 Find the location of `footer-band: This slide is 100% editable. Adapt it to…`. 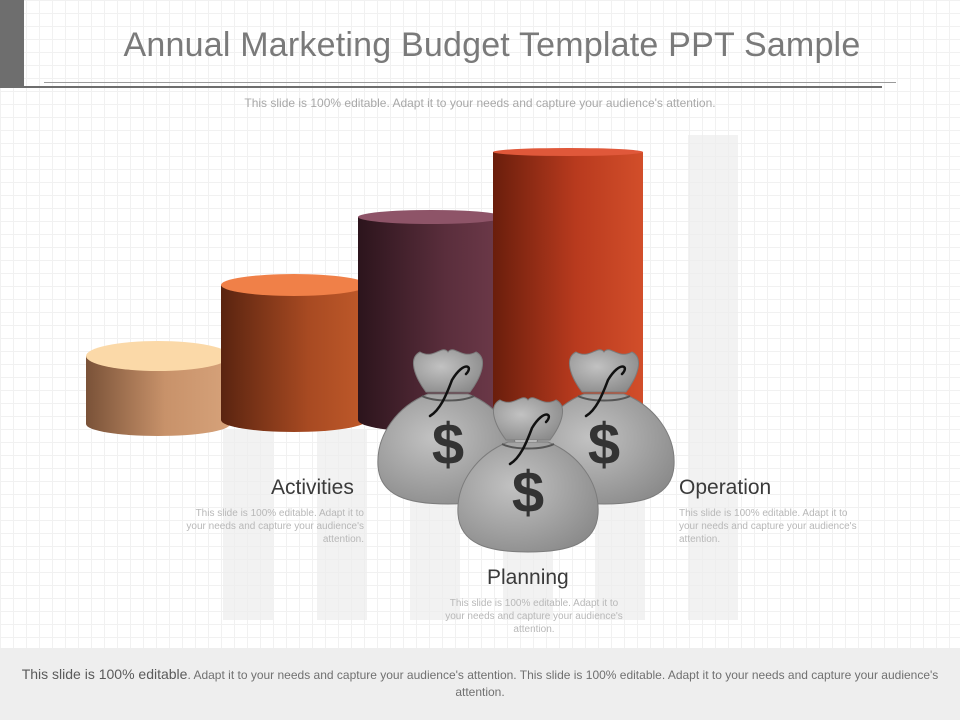

footer-band: This slide is 100% editable. Adapt it to… is located at coordinates (480, 684).